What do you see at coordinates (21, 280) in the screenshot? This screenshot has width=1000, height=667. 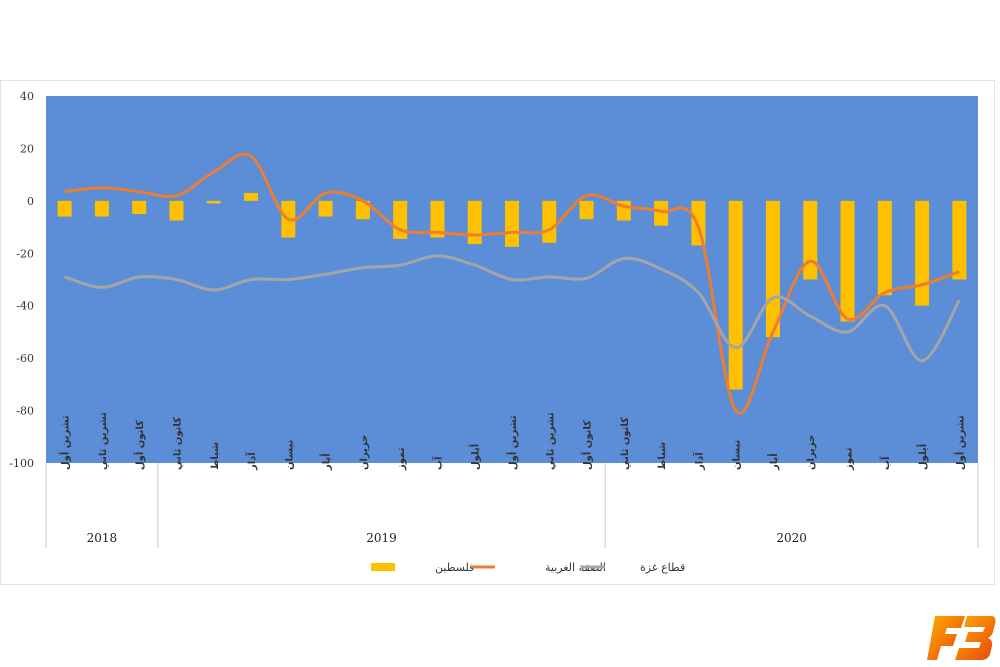 I see `y-axis: 40 20 0 -20 -40 -60 -80 -100` at bounding box center [21, 280].